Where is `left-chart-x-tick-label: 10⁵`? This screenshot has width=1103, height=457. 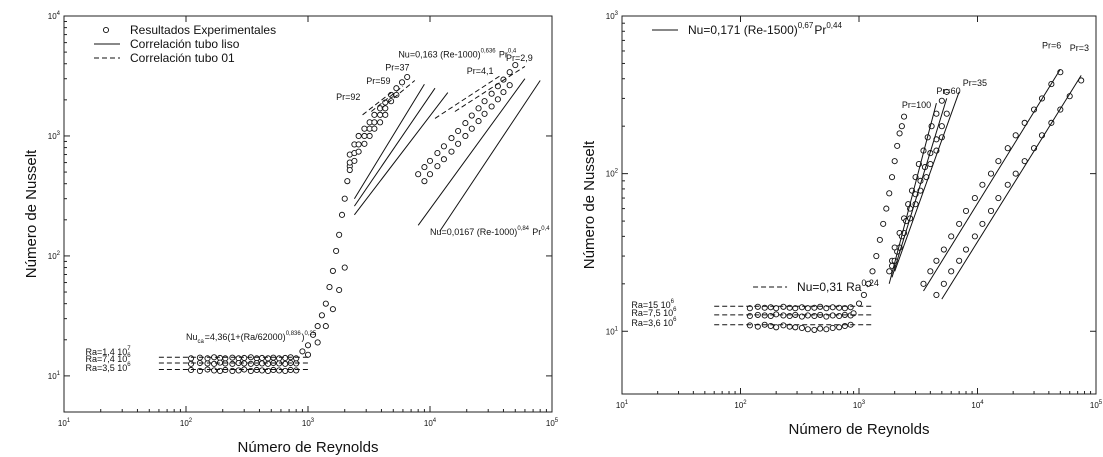
left-chart-x-tick-label: 10⁵ is located at coordinates (552, 423).